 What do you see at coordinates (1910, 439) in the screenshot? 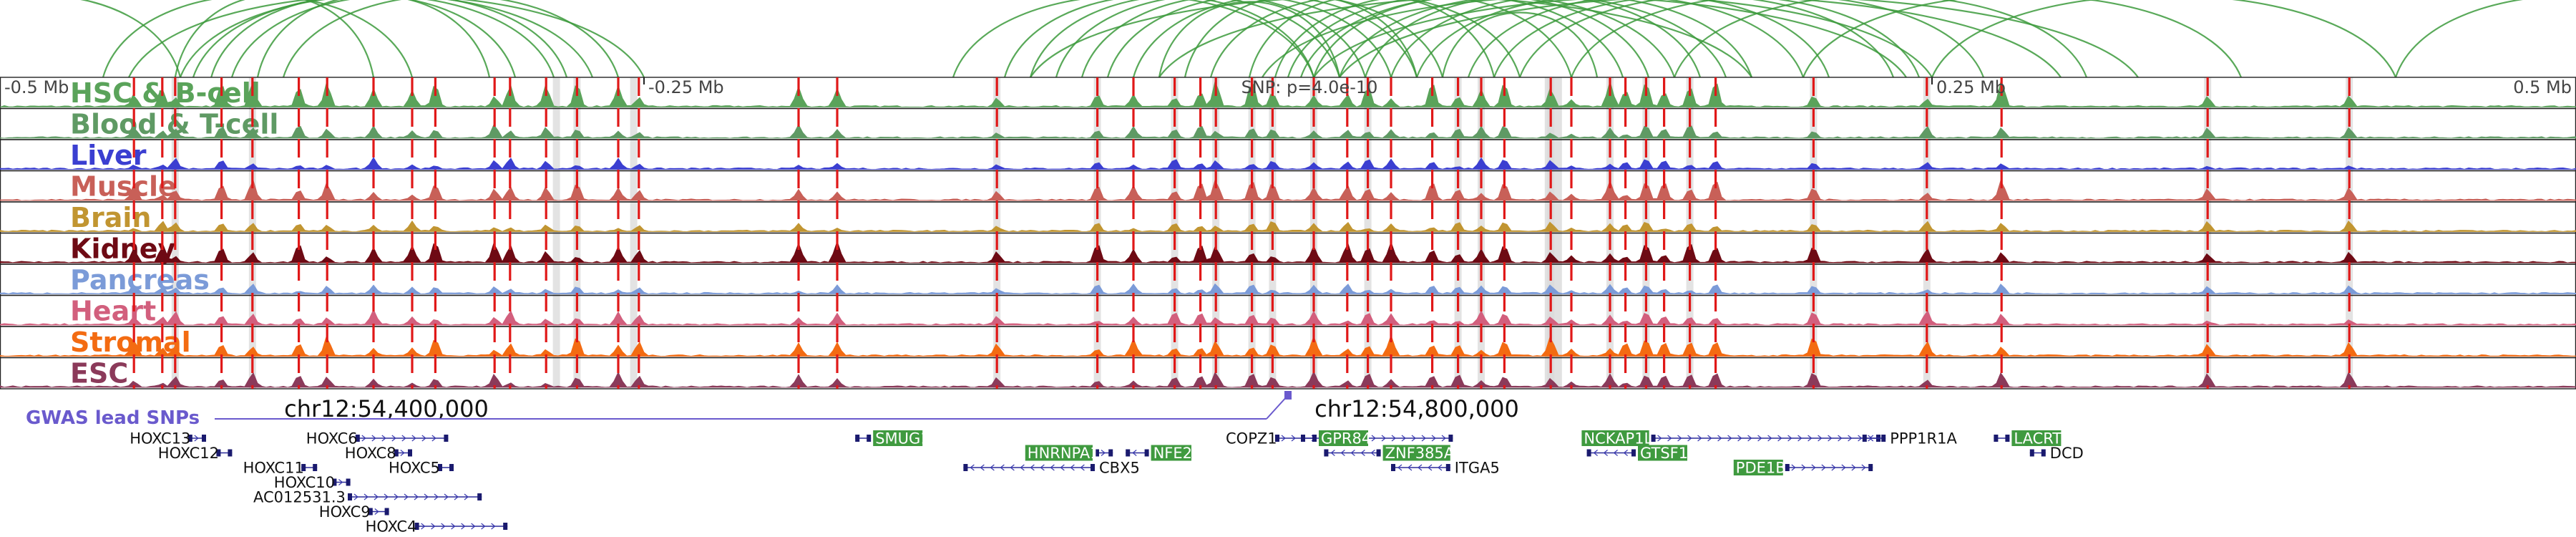
I see `gene-ppp1r1a: PPP1R1A` at bounding box center [1910, 439].